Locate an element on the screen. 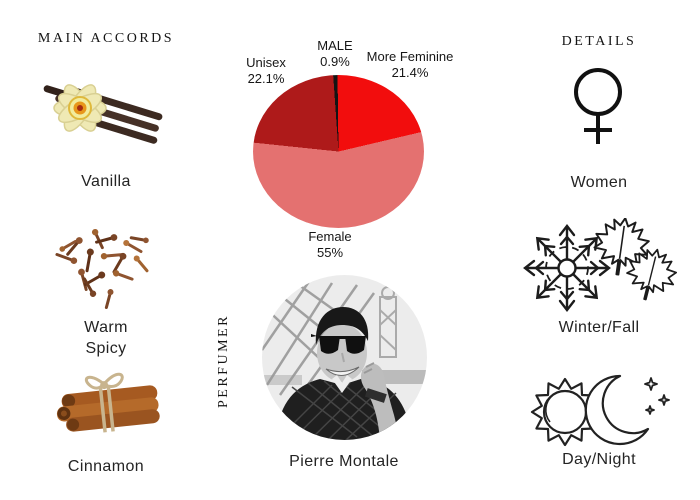  sparkle-stars is located at coordinates (657, 396).